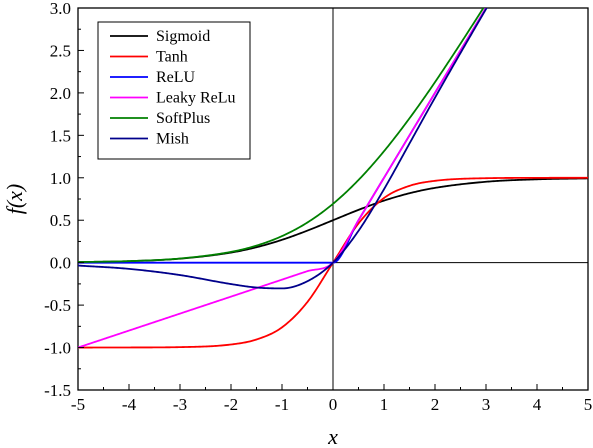 The image size is (593, 448). I want to click on y-tick-label: 1.0, so click(60, 178).